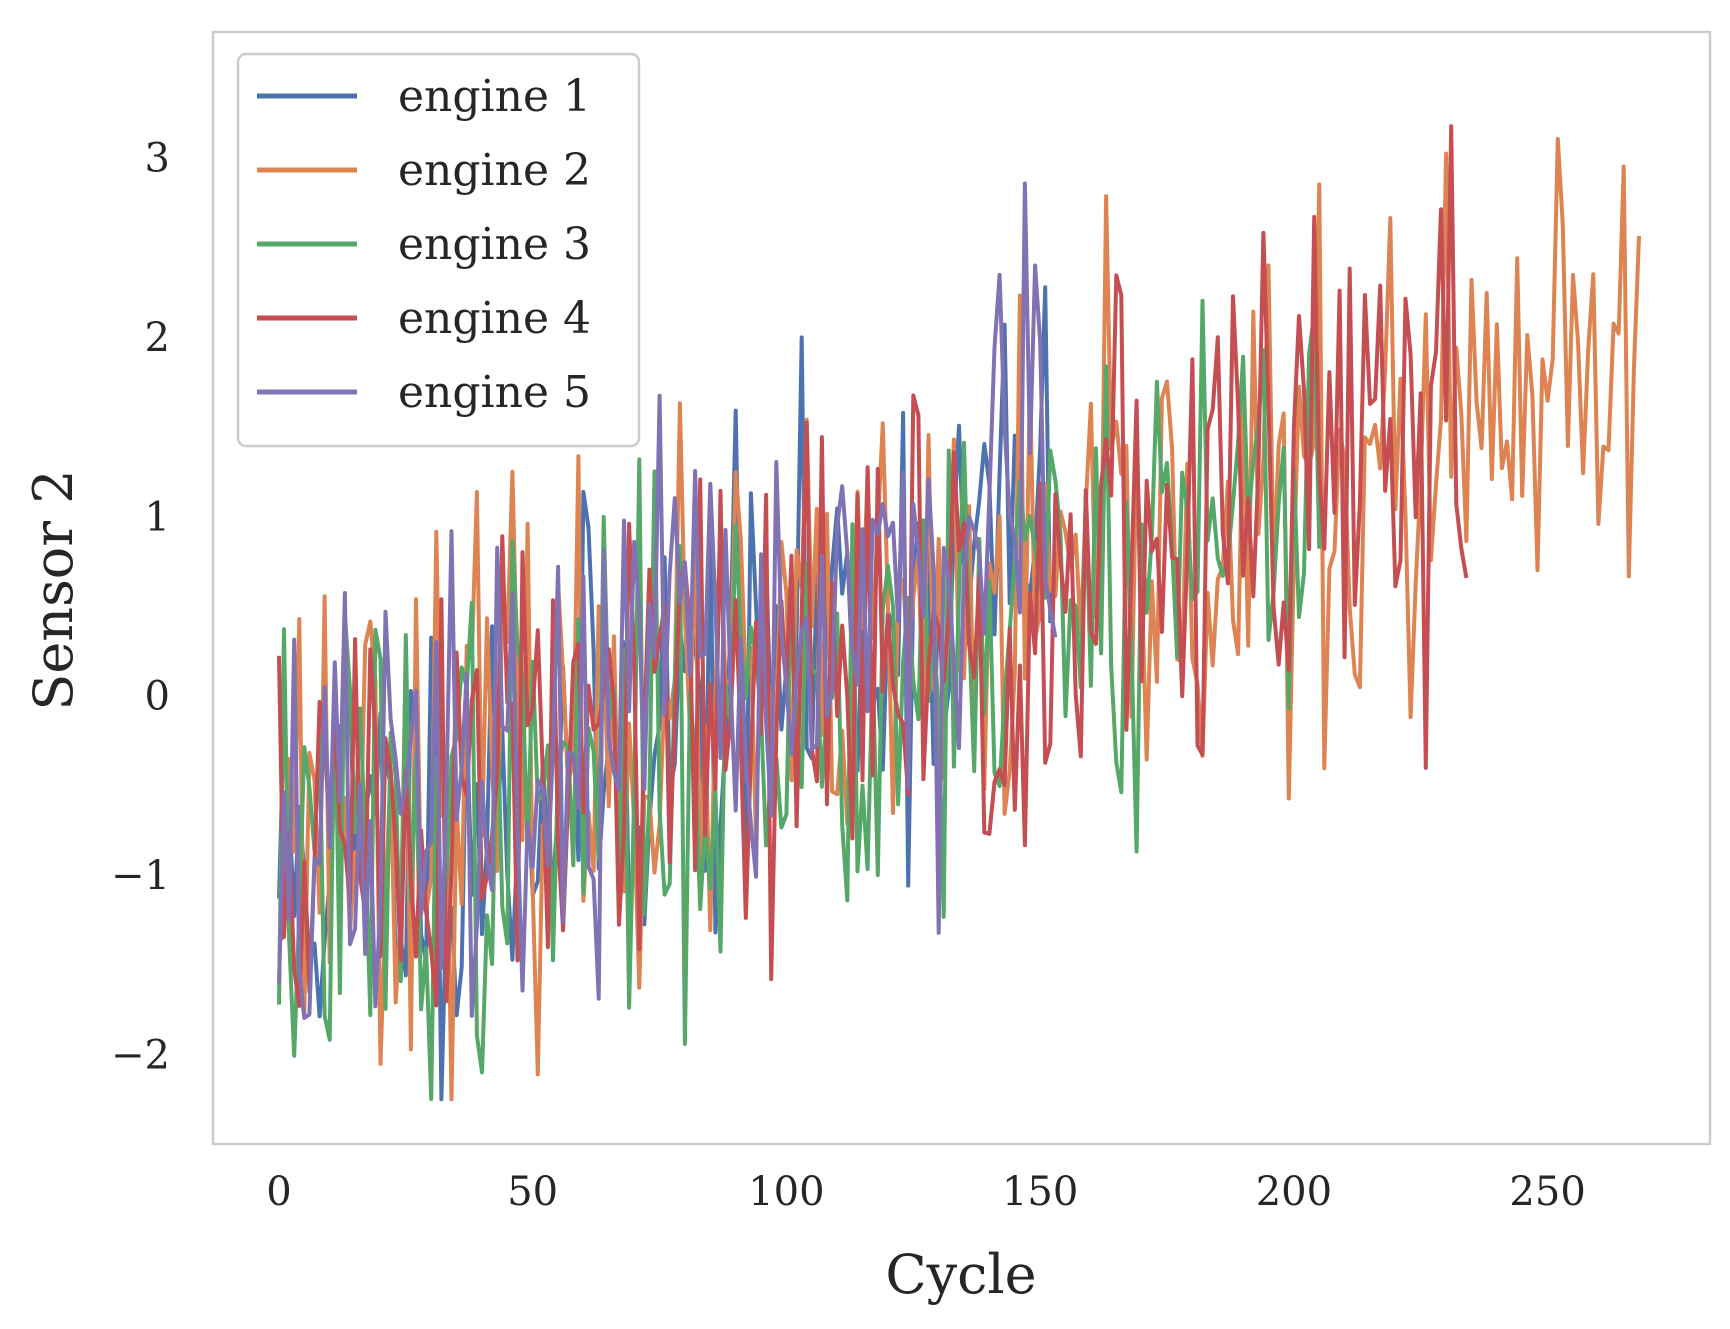  I want to click on y-tick-label: −2, so click(140, 1055).